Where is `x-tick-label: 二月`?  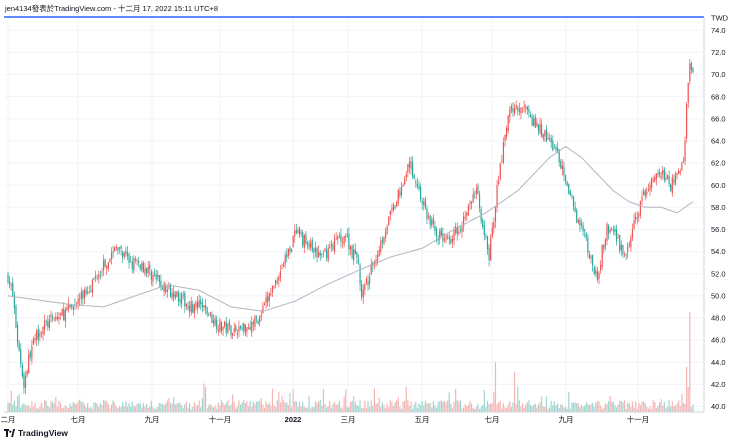
x-tick-label: 二月 is located at coordinates (8, 419).